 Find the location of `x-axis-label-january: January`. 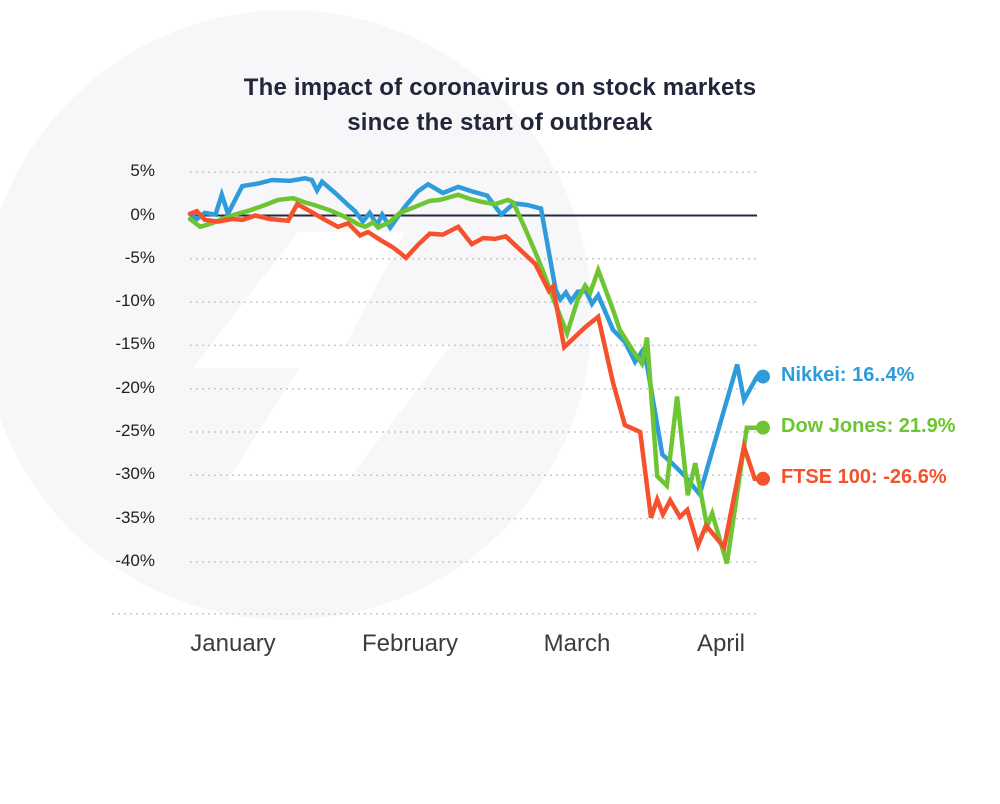

x-axis-label-january: January is located at coordinates (233, 643).